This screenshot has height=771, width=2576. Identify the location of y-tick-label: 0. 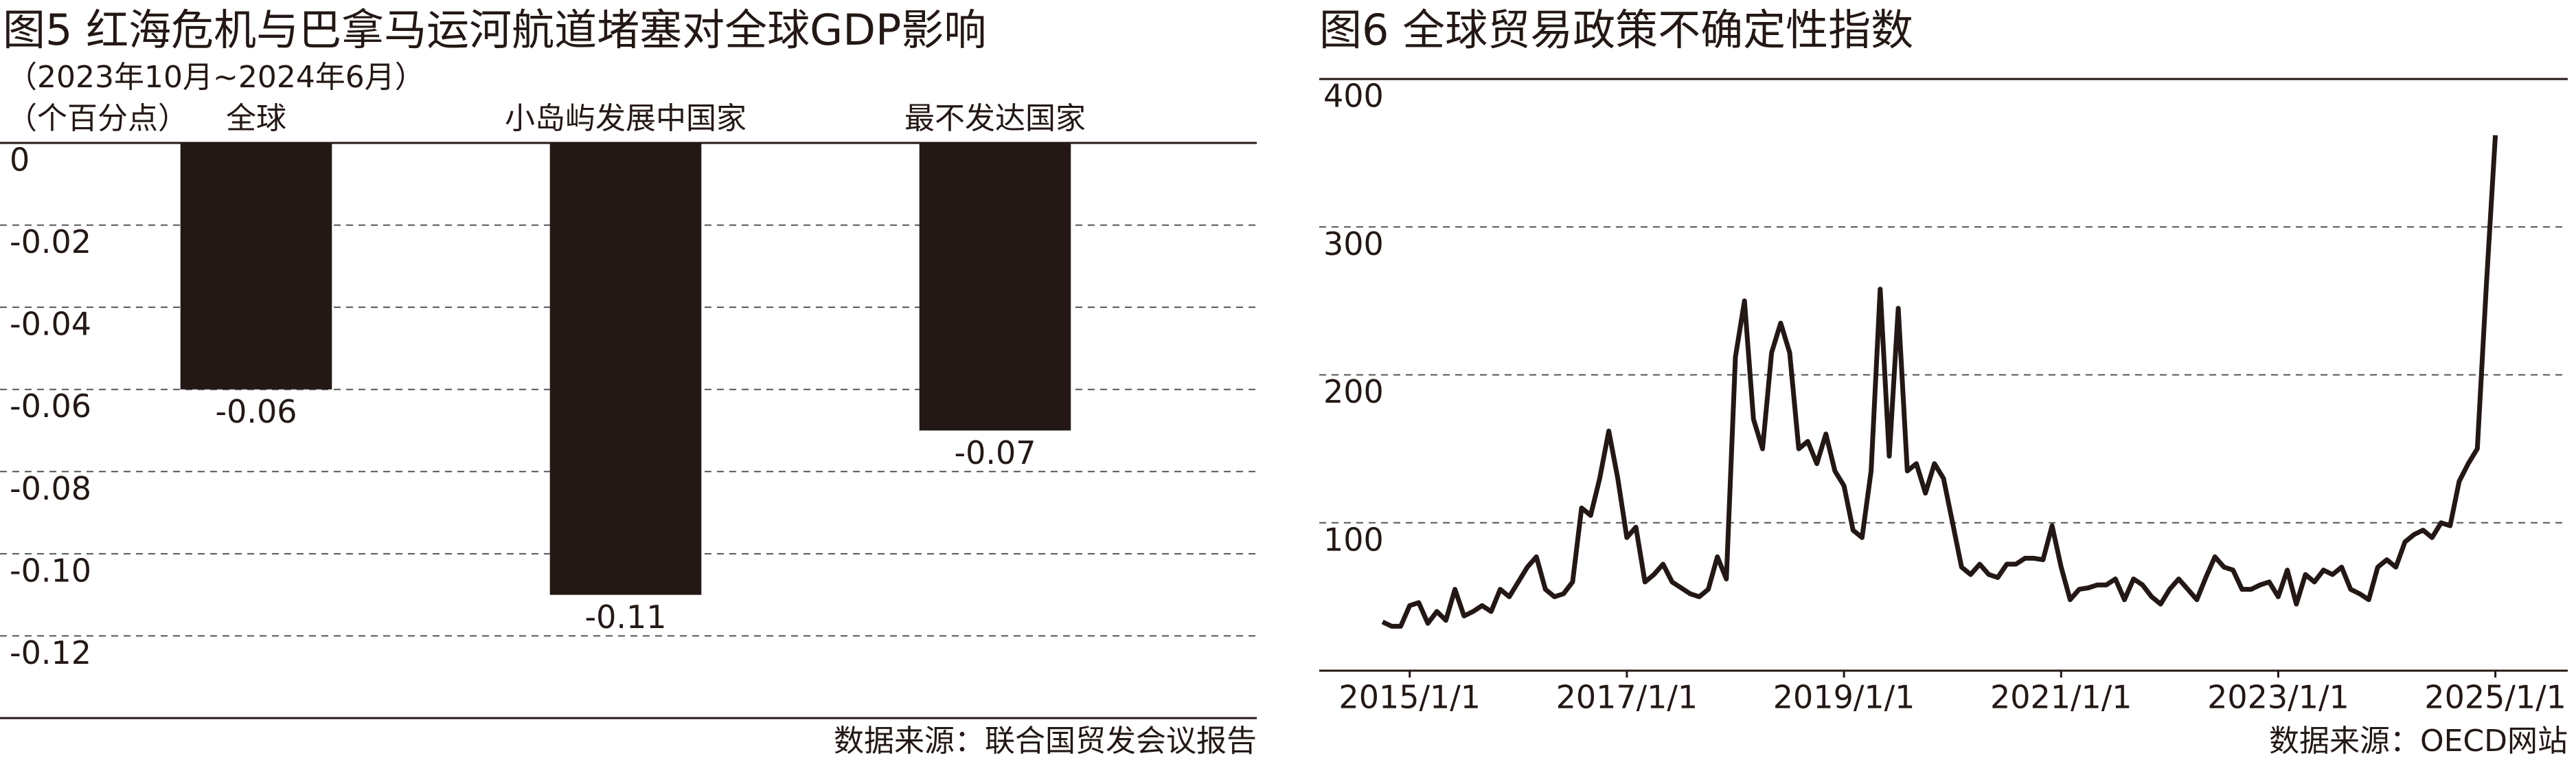
(20, 160).